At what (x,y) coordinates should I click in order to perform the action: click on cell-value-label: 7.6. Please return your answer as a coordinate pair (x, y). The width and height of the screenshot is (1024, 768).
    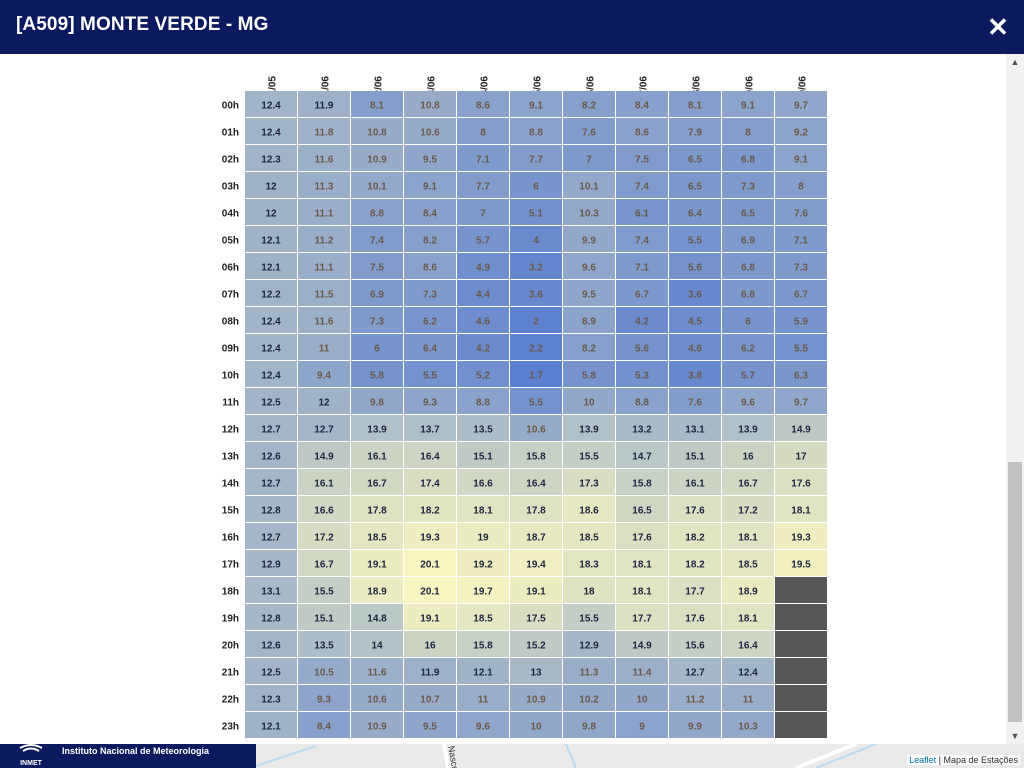
    Looking at the image, I should click on (801, 214).